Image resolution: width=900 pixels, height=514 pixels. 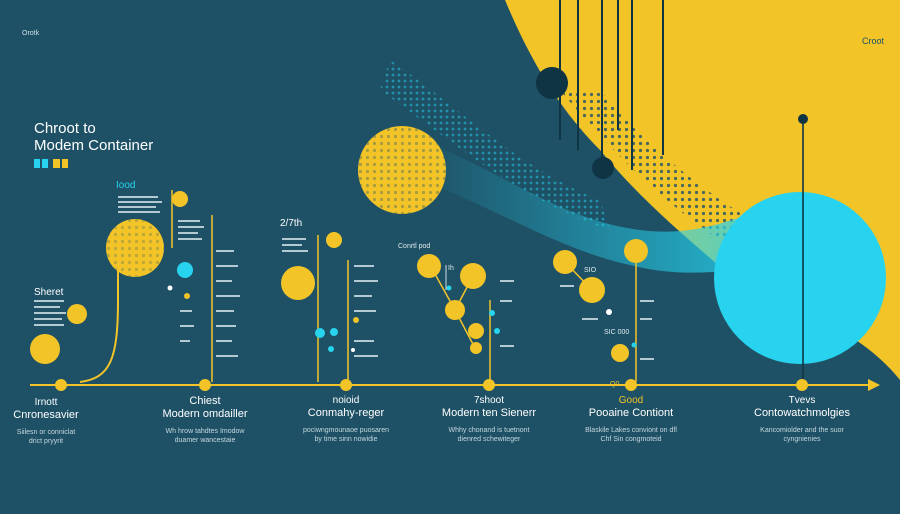 I want to click on milestone-dots, so click(x=431, y=385).